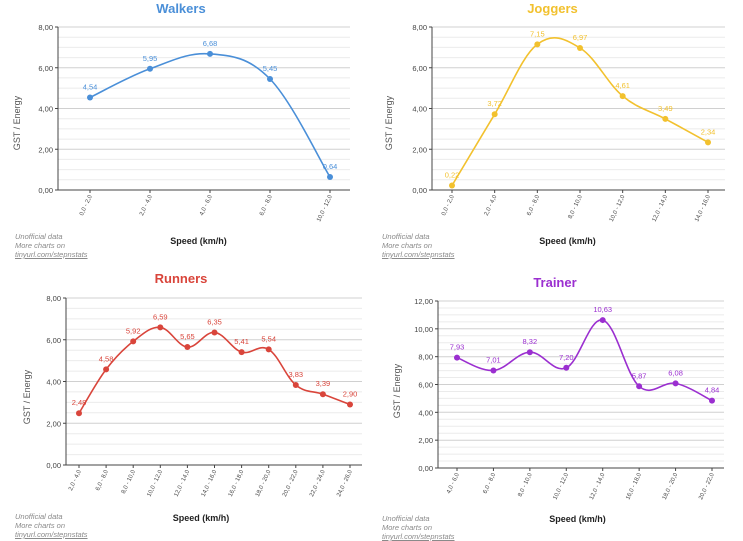 This screenshot has height=541, width=743. I want to click on data-label: 7,15, so click(537, 33).